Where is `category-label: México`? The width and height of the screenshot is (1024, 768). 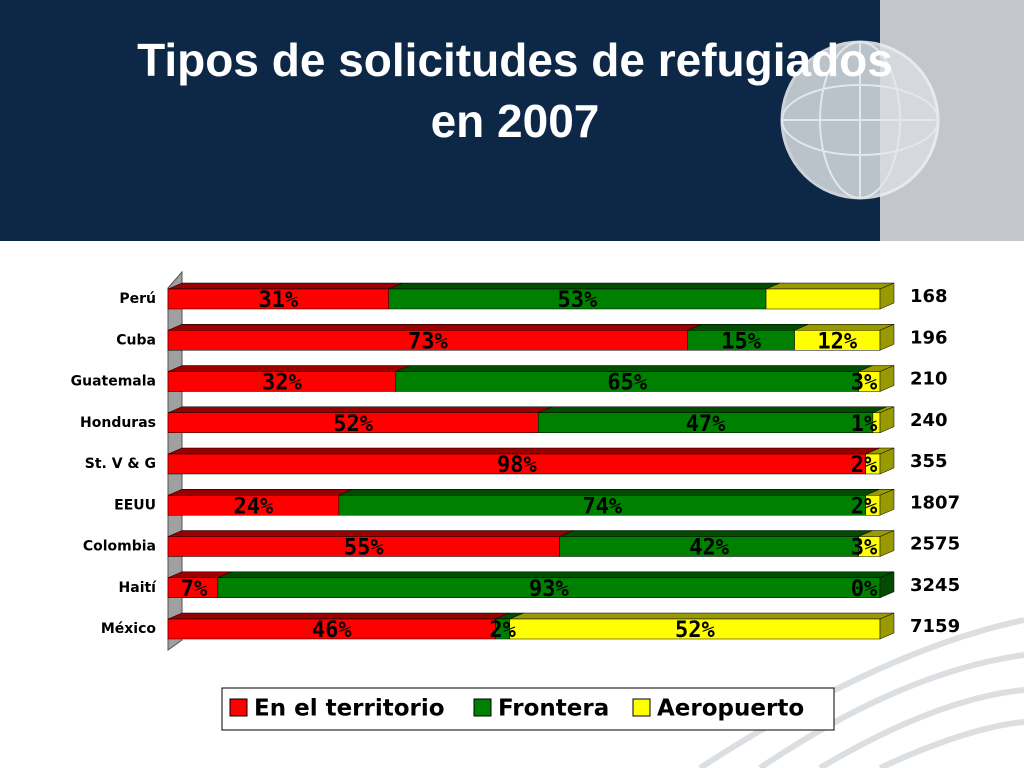 category-label: México is located at coordinates (129, 629).